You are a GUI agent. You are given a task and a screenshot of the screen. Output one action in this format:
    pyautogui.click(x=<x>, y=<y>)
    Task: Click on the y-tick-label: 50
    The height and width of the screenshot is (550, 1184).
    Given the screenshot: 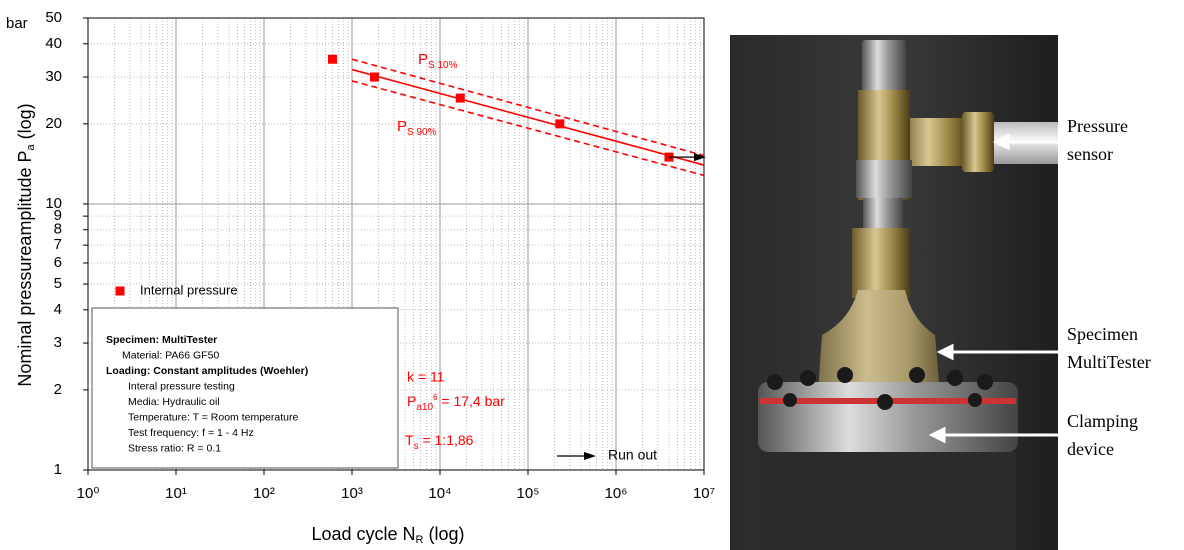 What is the action you would take?
    pyautogui.click(x=53, y=17)
    